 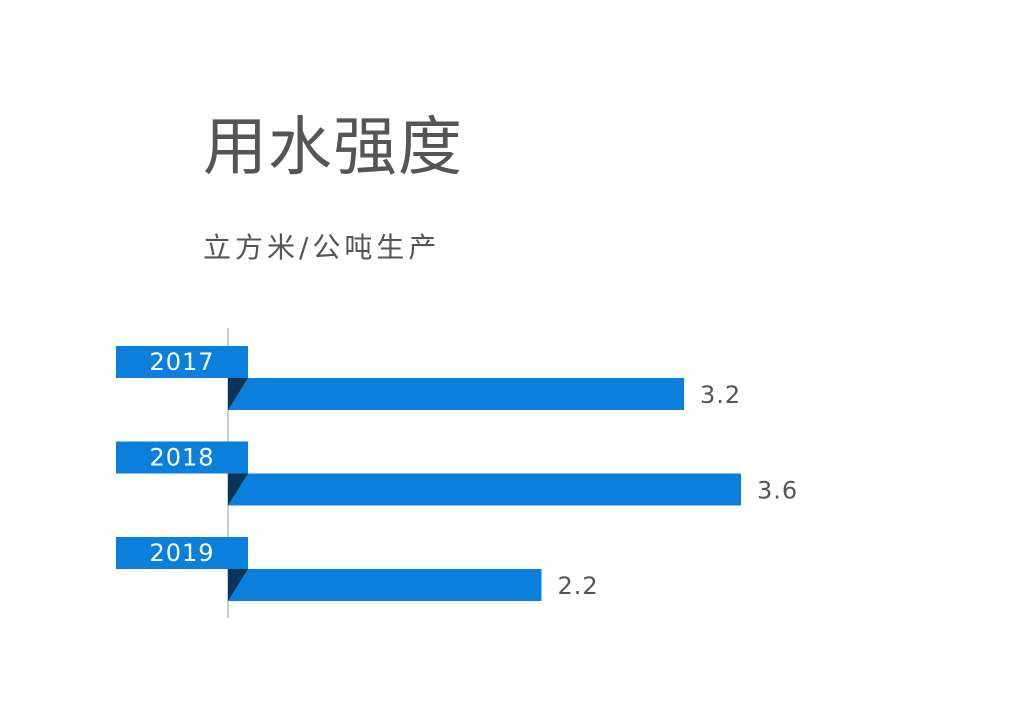 I want to click on bar-2019, so click(x=385, y=585).